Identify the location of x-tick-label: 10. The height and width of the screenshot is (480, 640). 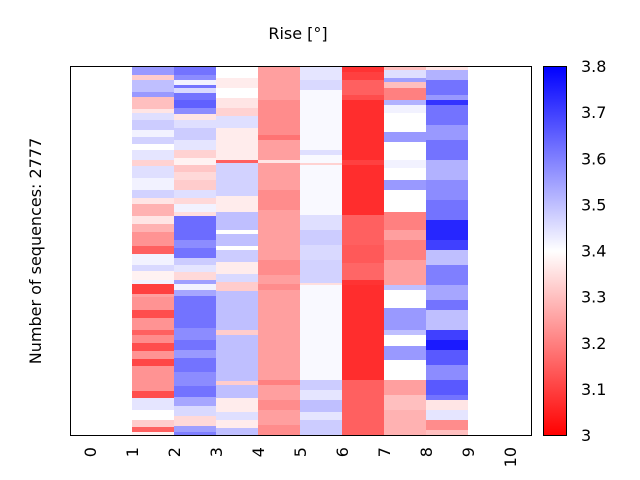
(510, 457).